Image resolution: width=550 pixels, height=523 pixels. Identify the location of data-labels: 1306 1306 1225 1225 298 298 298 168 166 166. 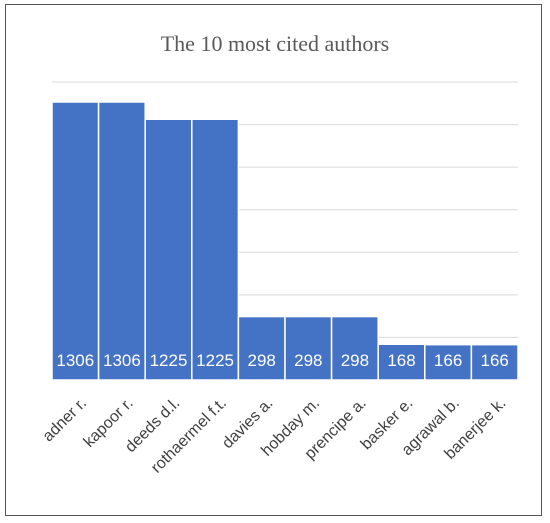
(282, 360).